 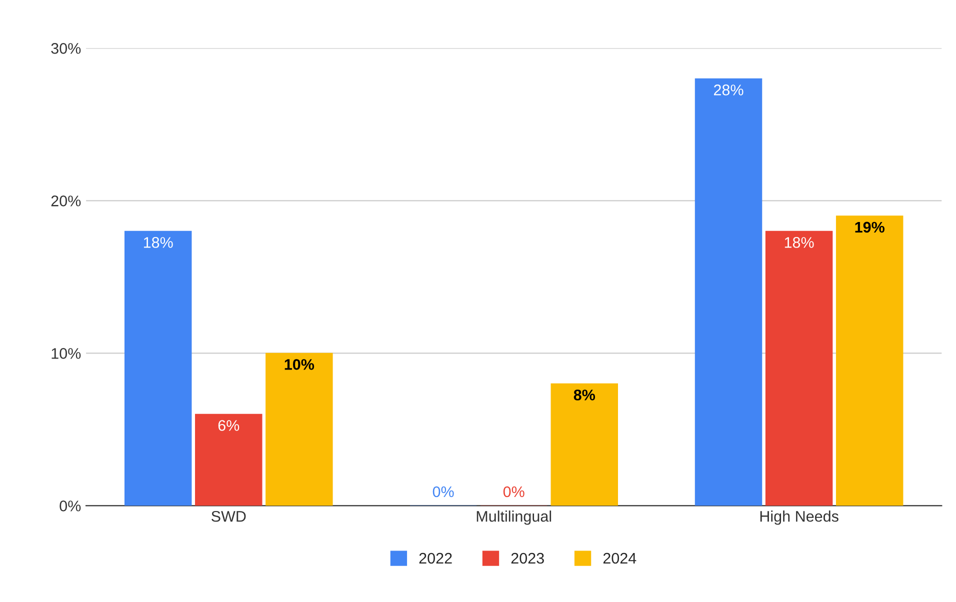 What do you see at coordinates (435, 558) in the screenshot?
I see `legend-label: 2022` at bounding box center [435, 558].